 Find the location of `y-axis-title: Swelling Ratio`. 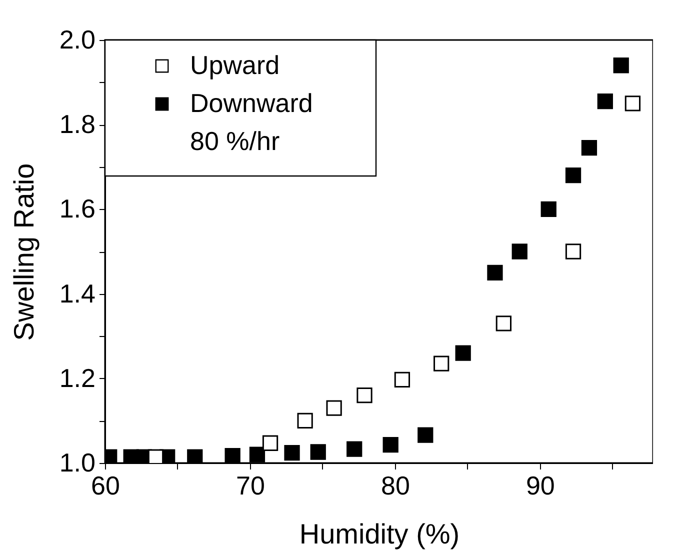

y-axis-title: Swelling Ratio is located at coordinates (24, 252).